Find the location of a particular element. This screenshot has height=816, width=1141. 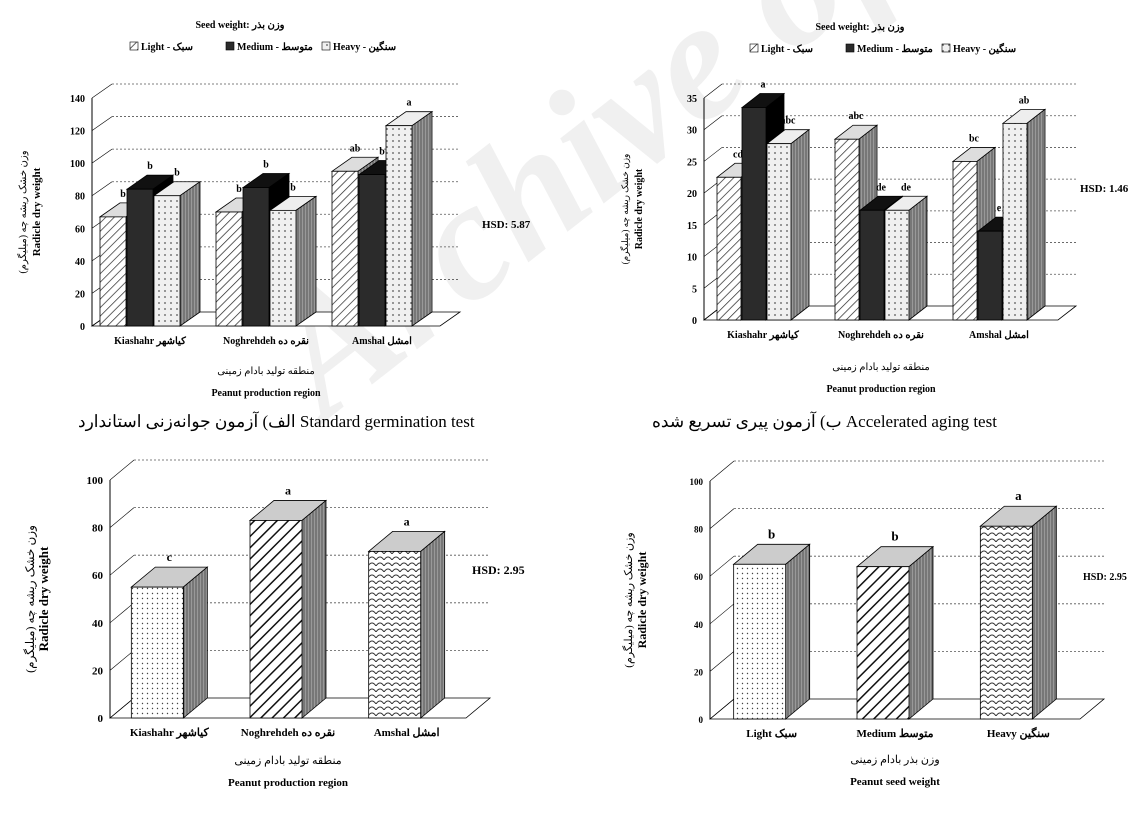

x-tick-label: Light سبک is located at coordinates (771, 734).